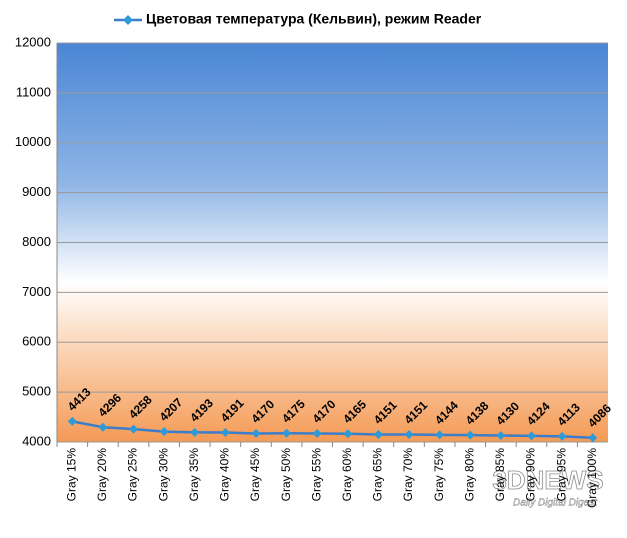 Image resolution: width=627 pixels, height=538 pixels. What do you see at coordinates (592, 478) in the screenshot?
I see `x-tick-label: Gray 100%` at bounding box center [592, 478].